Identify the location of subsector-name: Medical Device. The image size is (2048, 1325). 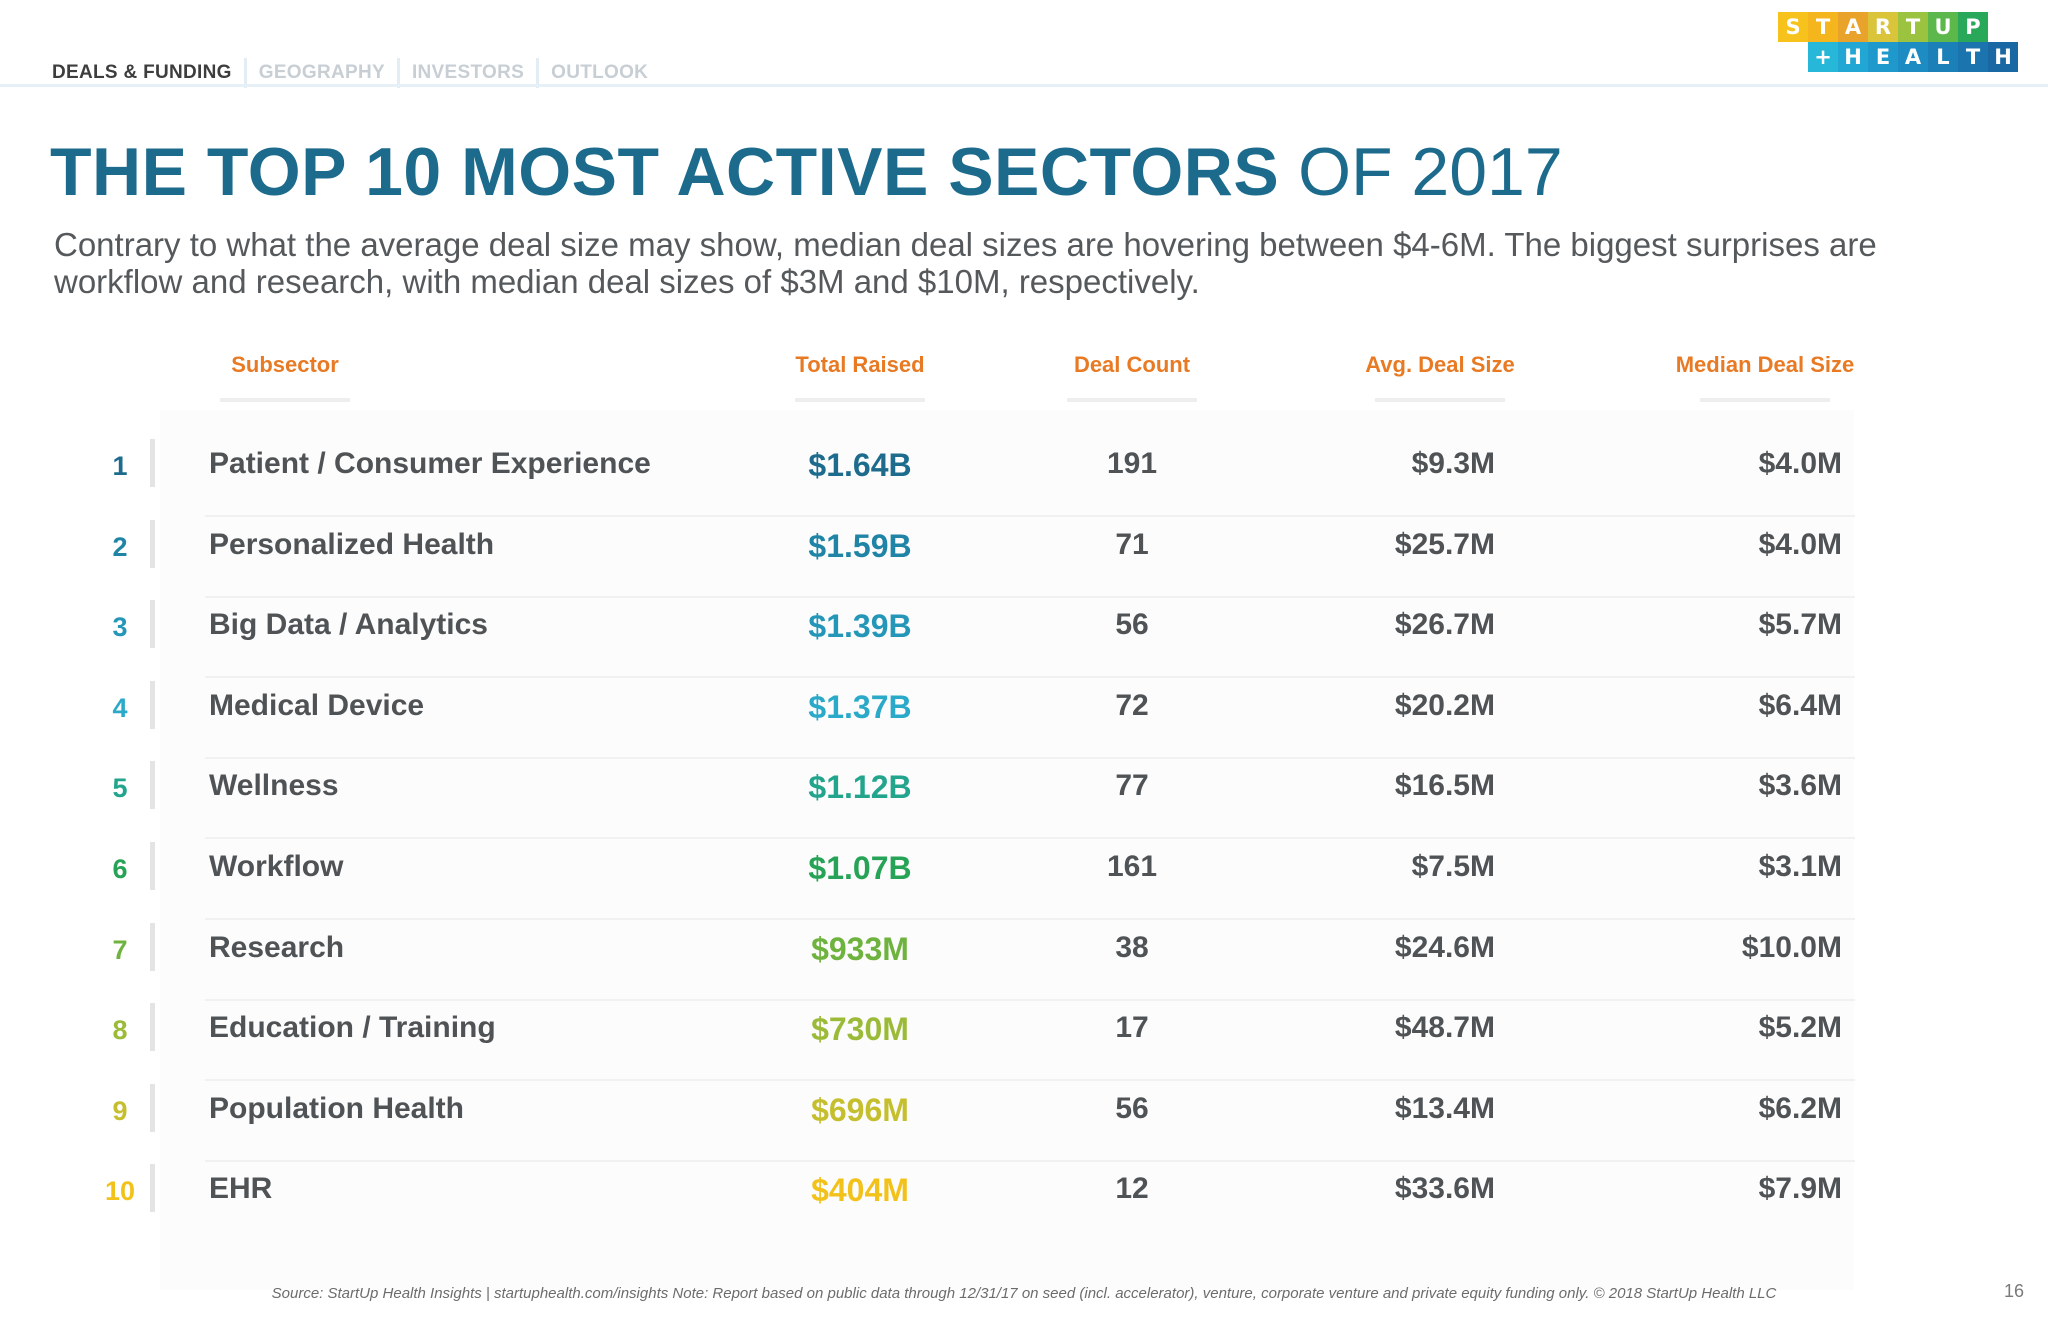
(317, 705).